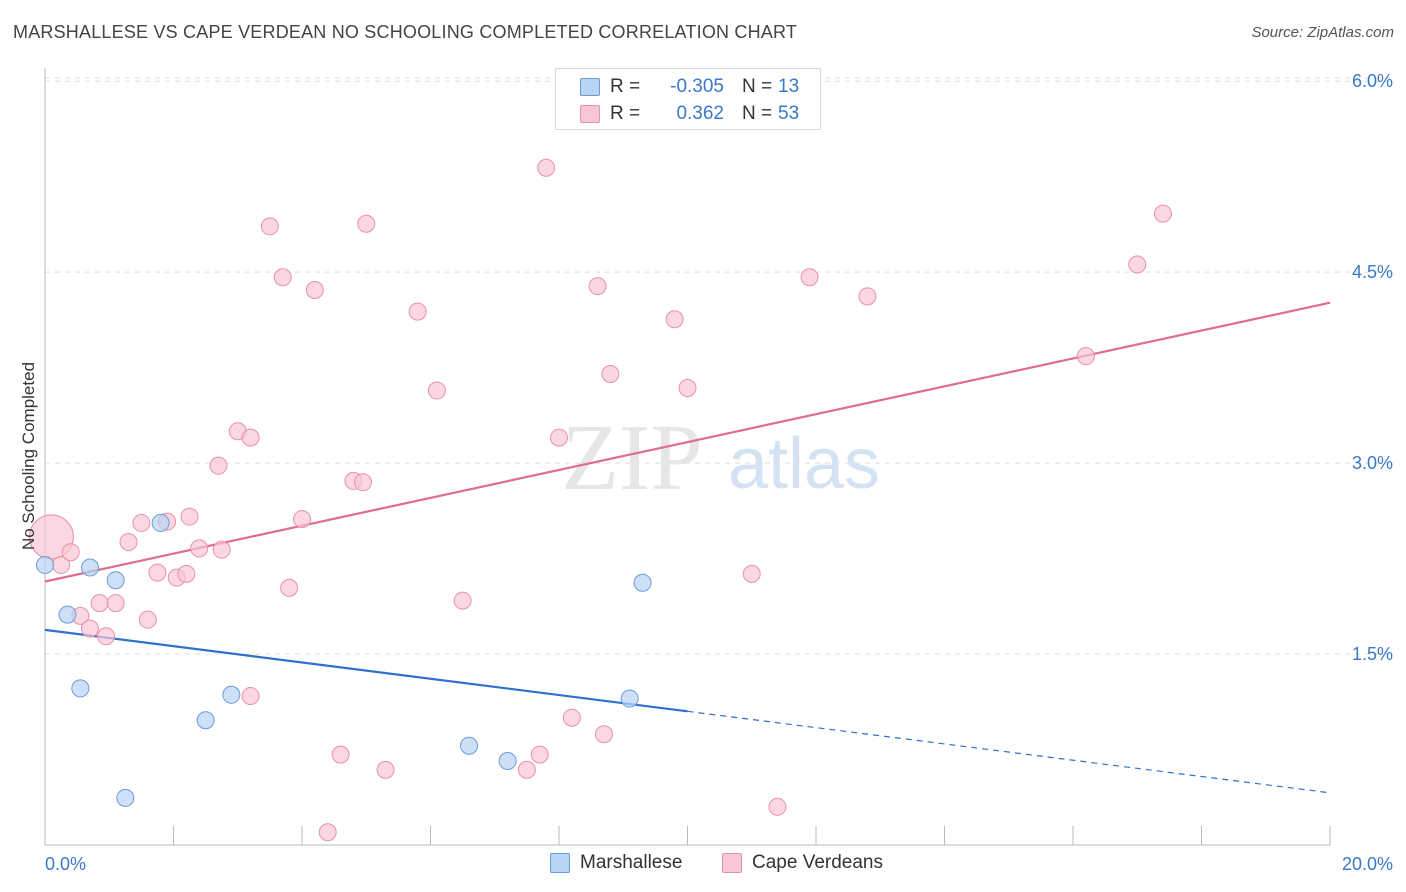  Describe the element at coordinates (631, 862) in the screenshot. I see `marshallese-legend-label: Marshallese` at that location.